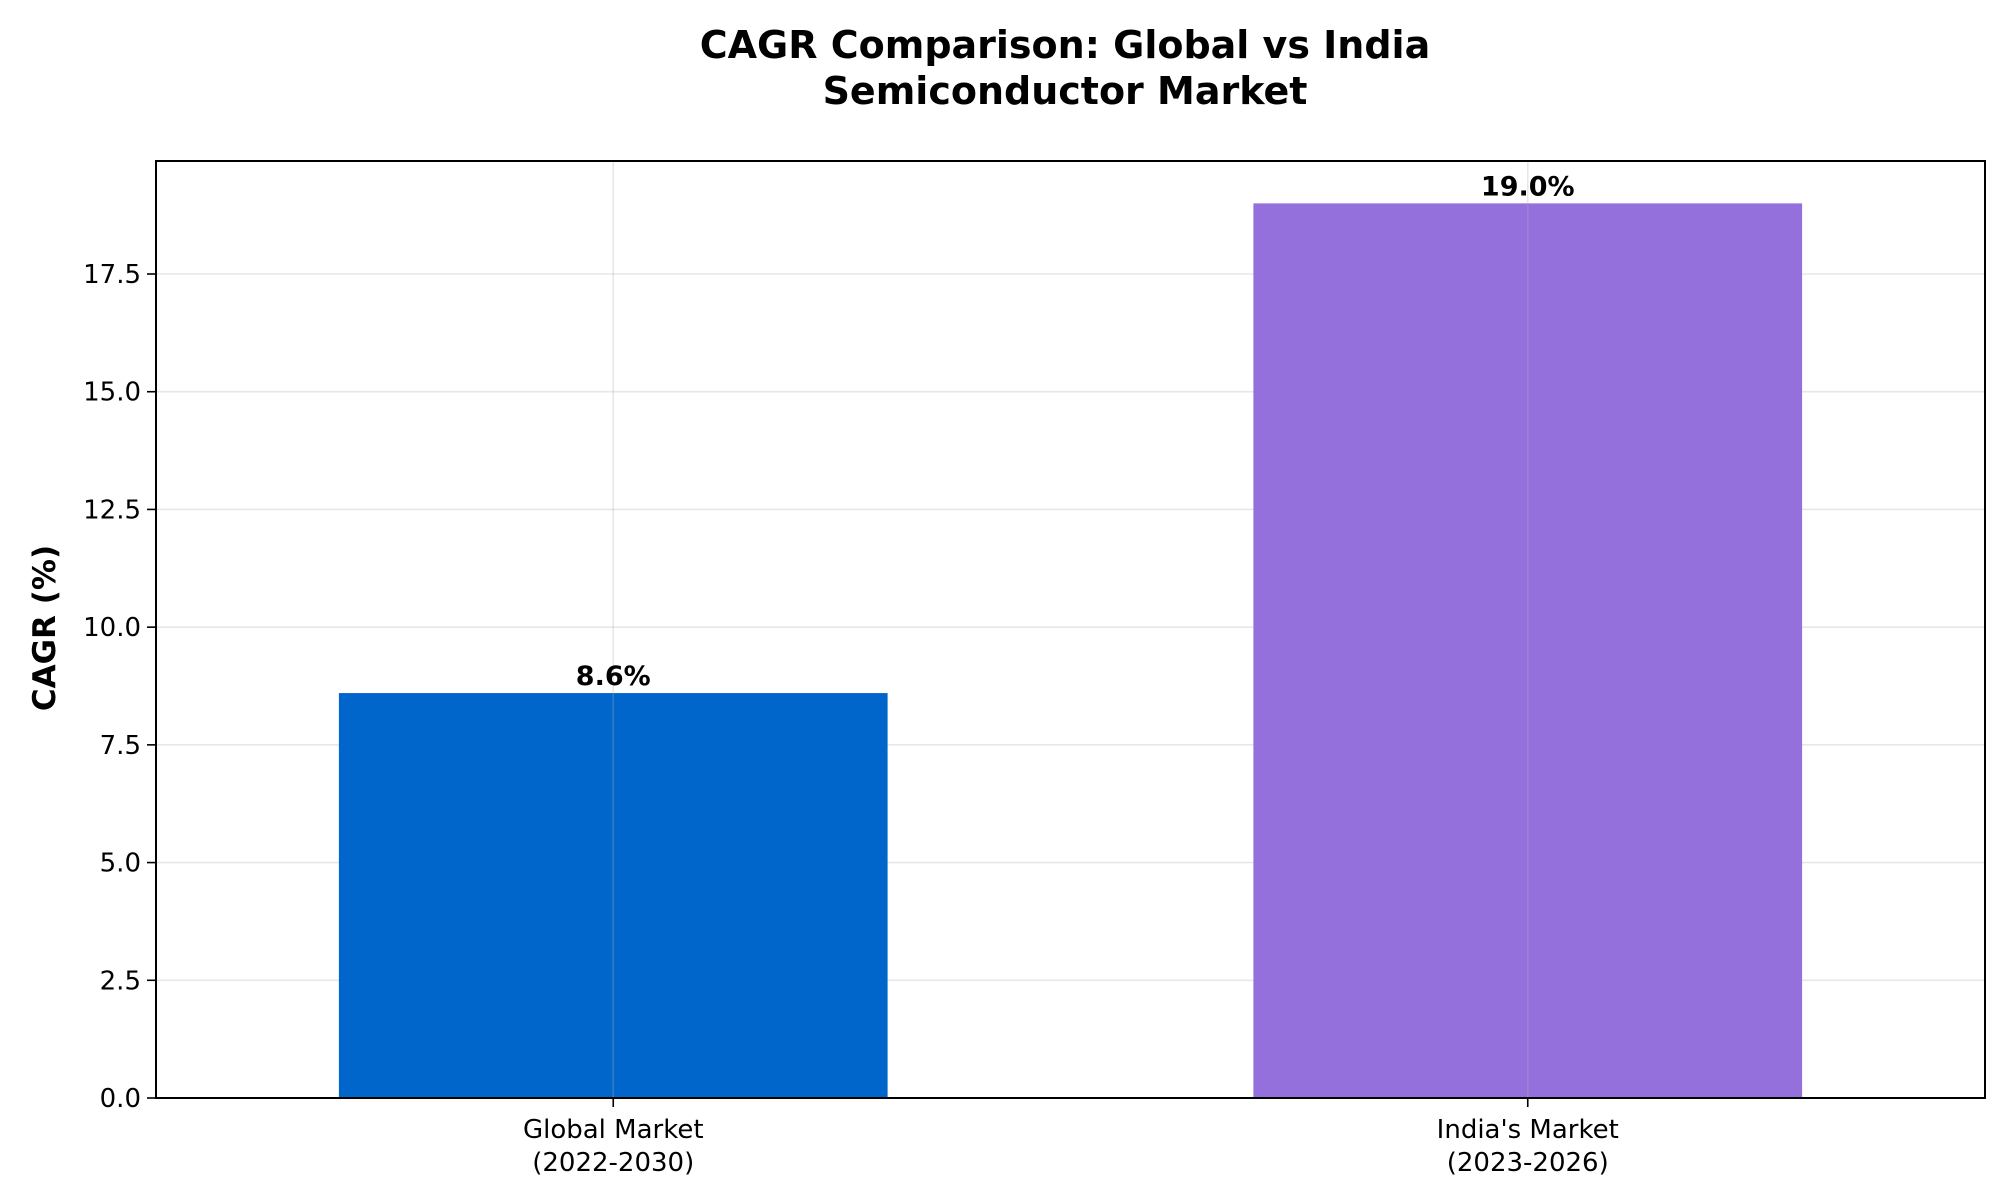 Image resolution: width=2000 pixels, height=1200 pixels. Describe the element at coordinates (1528, 186) in the screenshot. I see `data-label: 19.0%` at that location.